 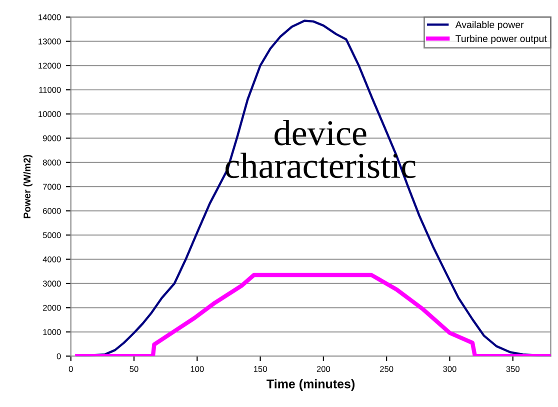 What do you see at coordinates (513, 369) in the screenshot?
I see `x-tick-label: 350` at bounding box center [513, 369].